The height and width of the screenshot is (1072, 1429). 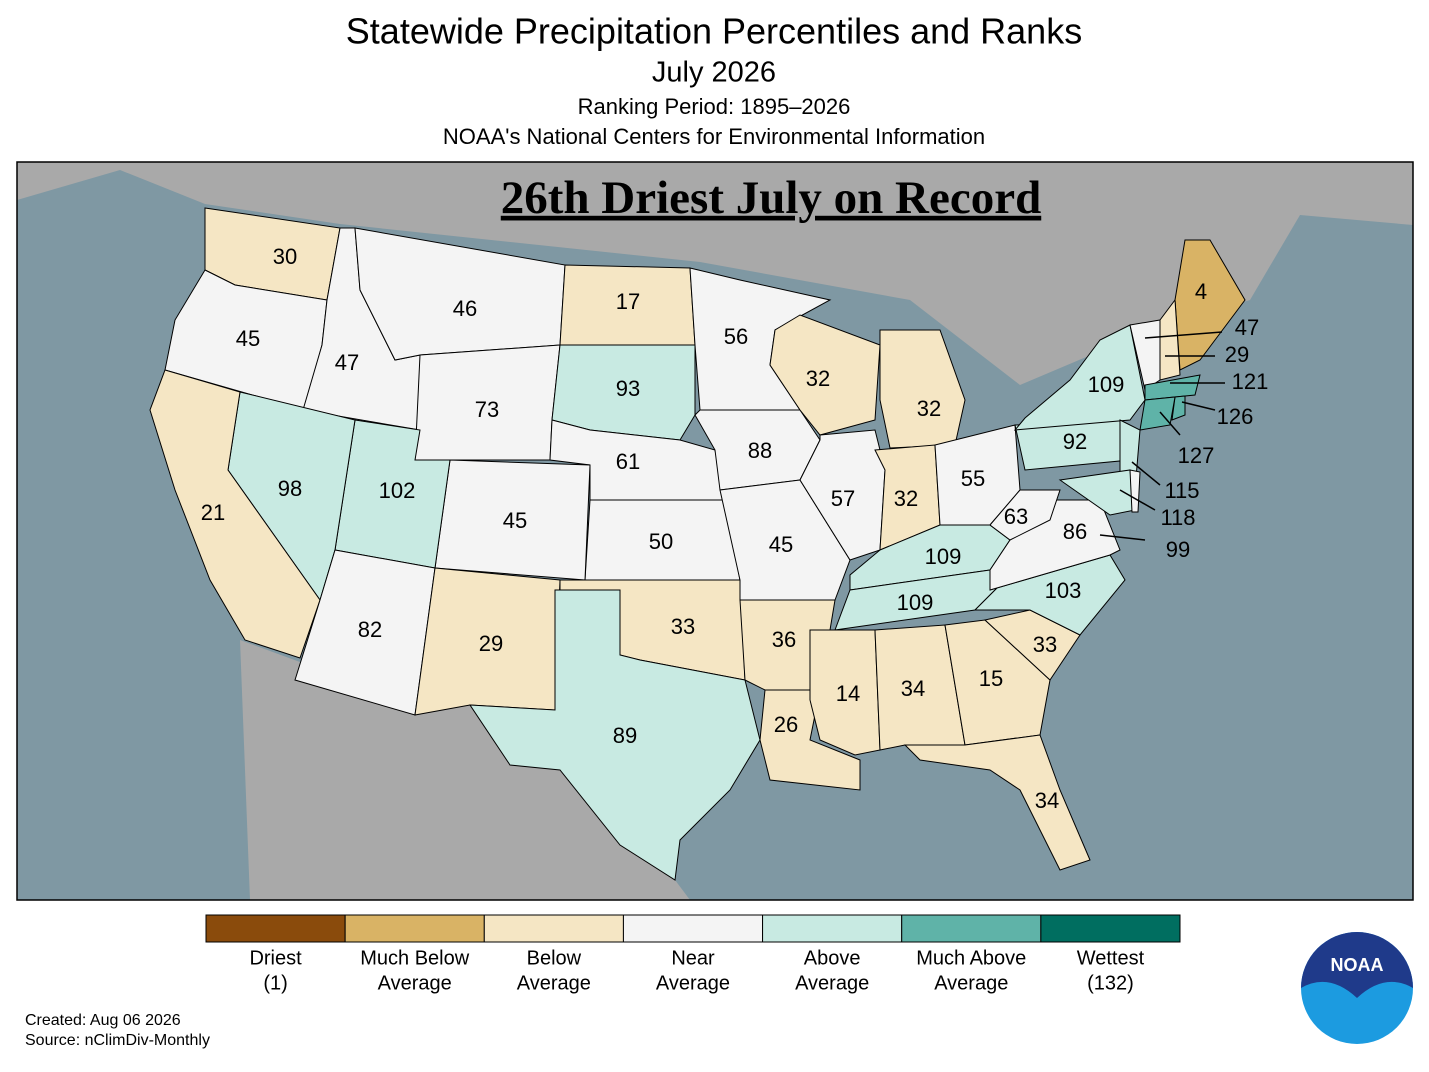 I want to click on legend-label: Wettest, so click(x=1111, y=958).